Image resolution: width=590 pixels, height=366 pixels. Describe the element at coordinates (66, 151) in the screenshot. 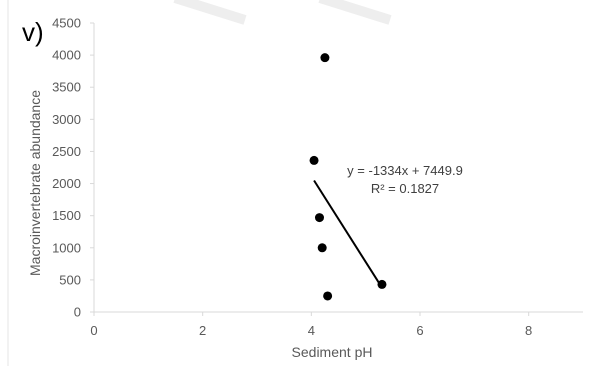

I see `y-tick-label: 2500` at that location.